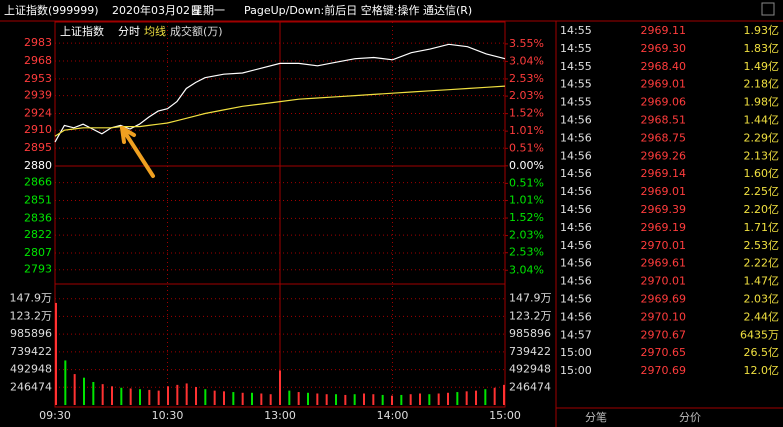 The width and height of the screenshot is (783, 427). What do you see at coordinates (38, 234) in the screenshot?
I see `y-tick-label: 2822` at bounding box center [38, 234].